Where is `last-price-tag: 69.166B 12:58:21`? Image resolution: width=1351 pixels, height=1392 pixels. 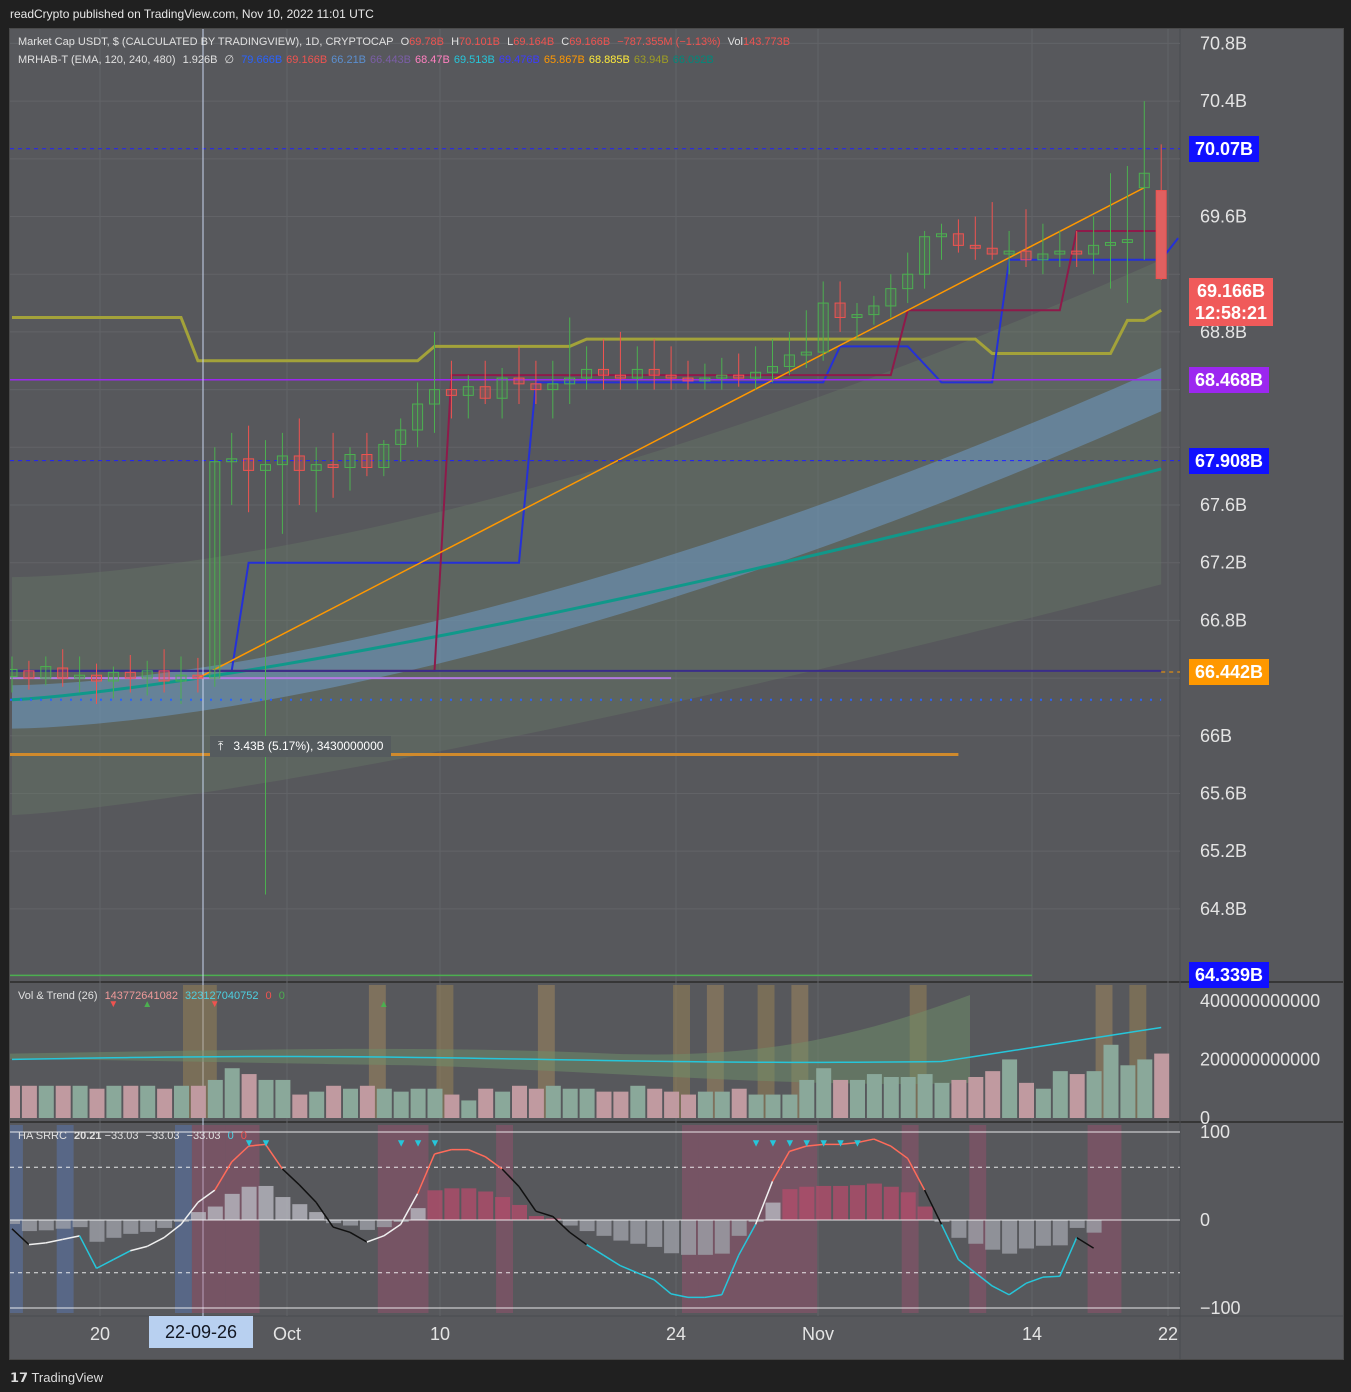
last-price-tag: 69.166B 12:58:21 is located at coordinates (1231, 302).